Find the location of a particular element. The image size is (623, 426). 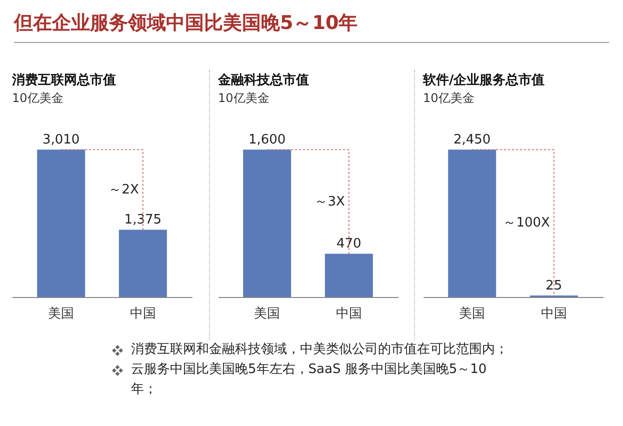

text: 消费互联网和金融科技领域，中美类似公司的市值在可比范围内； is located at coordinates (319, 350).